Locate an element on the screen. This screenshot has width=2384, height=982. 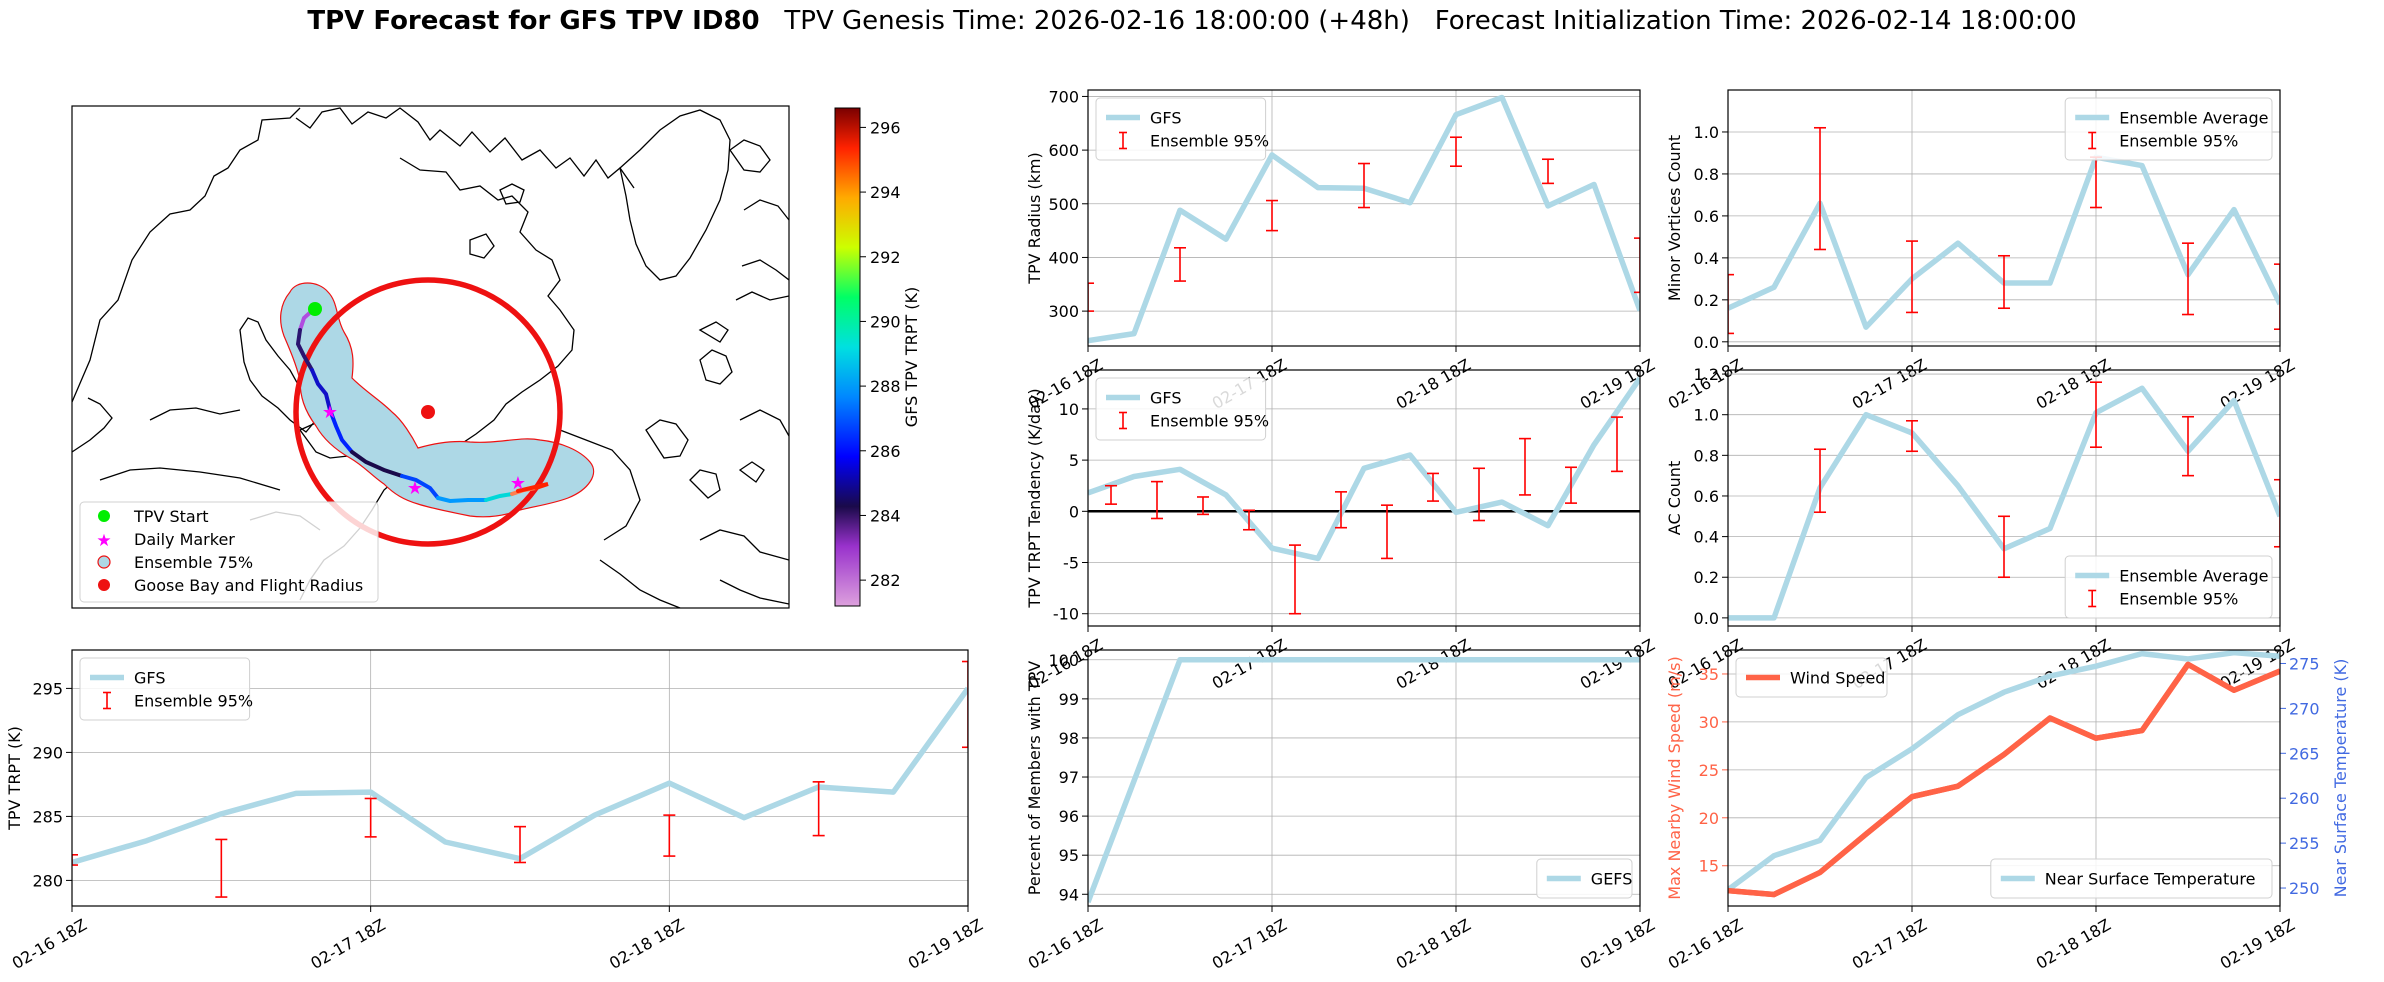
map-legend-daily: Daily Marker is located at coordinates (184, 539).